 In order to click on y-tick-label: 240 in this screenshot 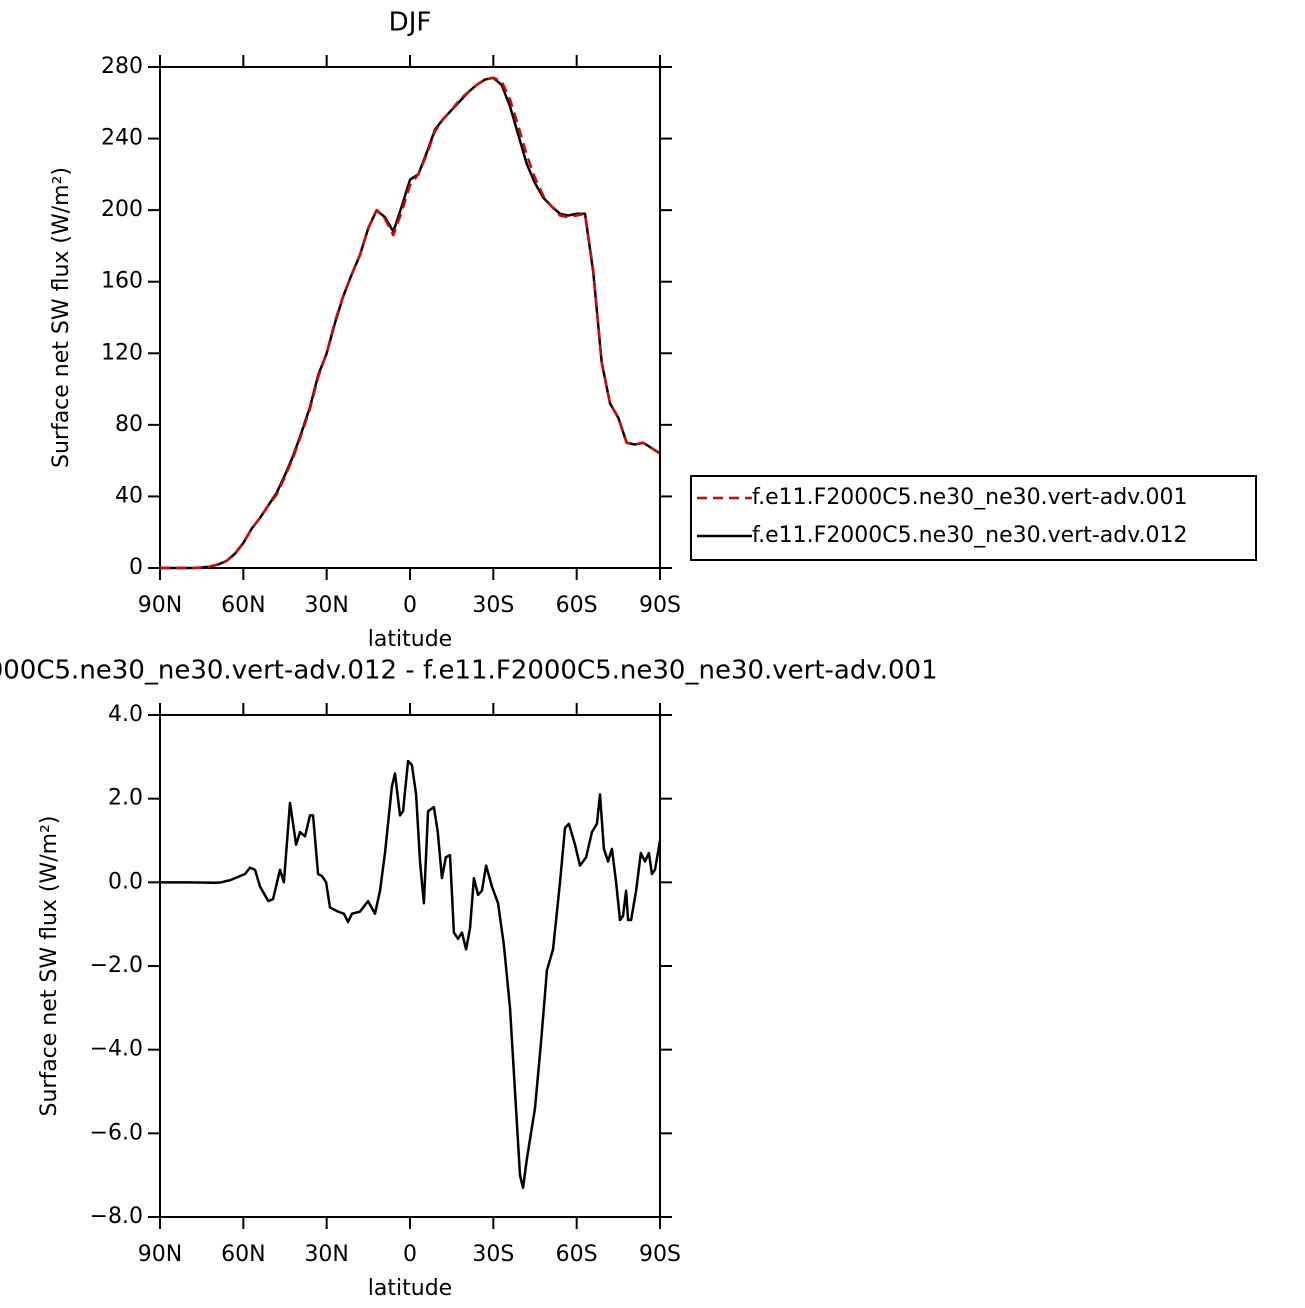, I will do `click(122, 138)`.